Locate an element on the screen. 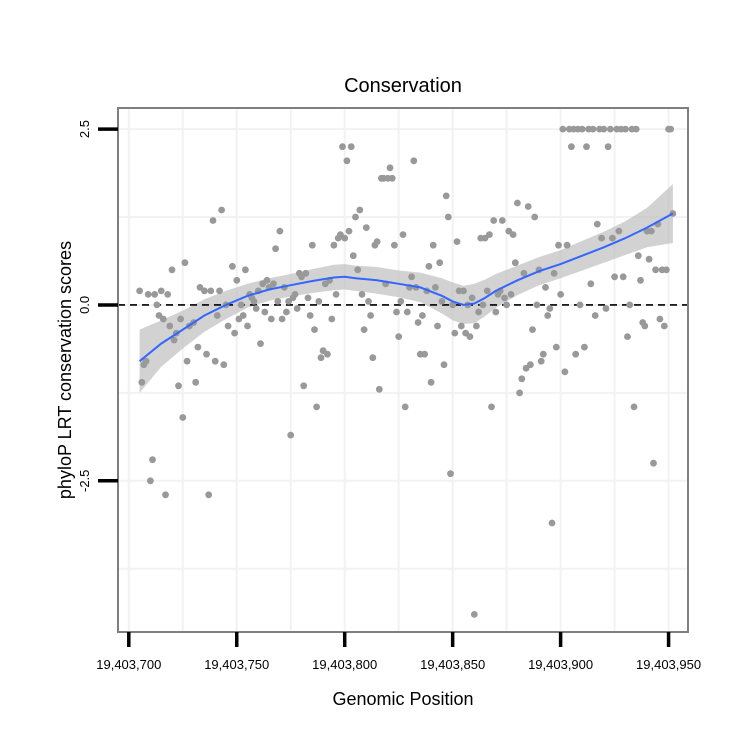  x-tick-label: 19,403,750 is located at coordinates (236, 664).